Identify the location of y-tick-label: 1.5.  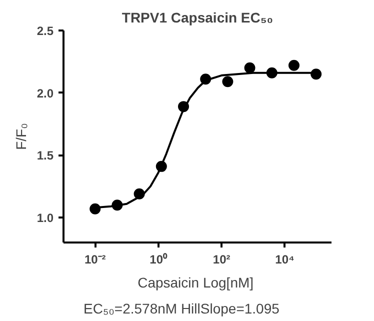
(45, 155).